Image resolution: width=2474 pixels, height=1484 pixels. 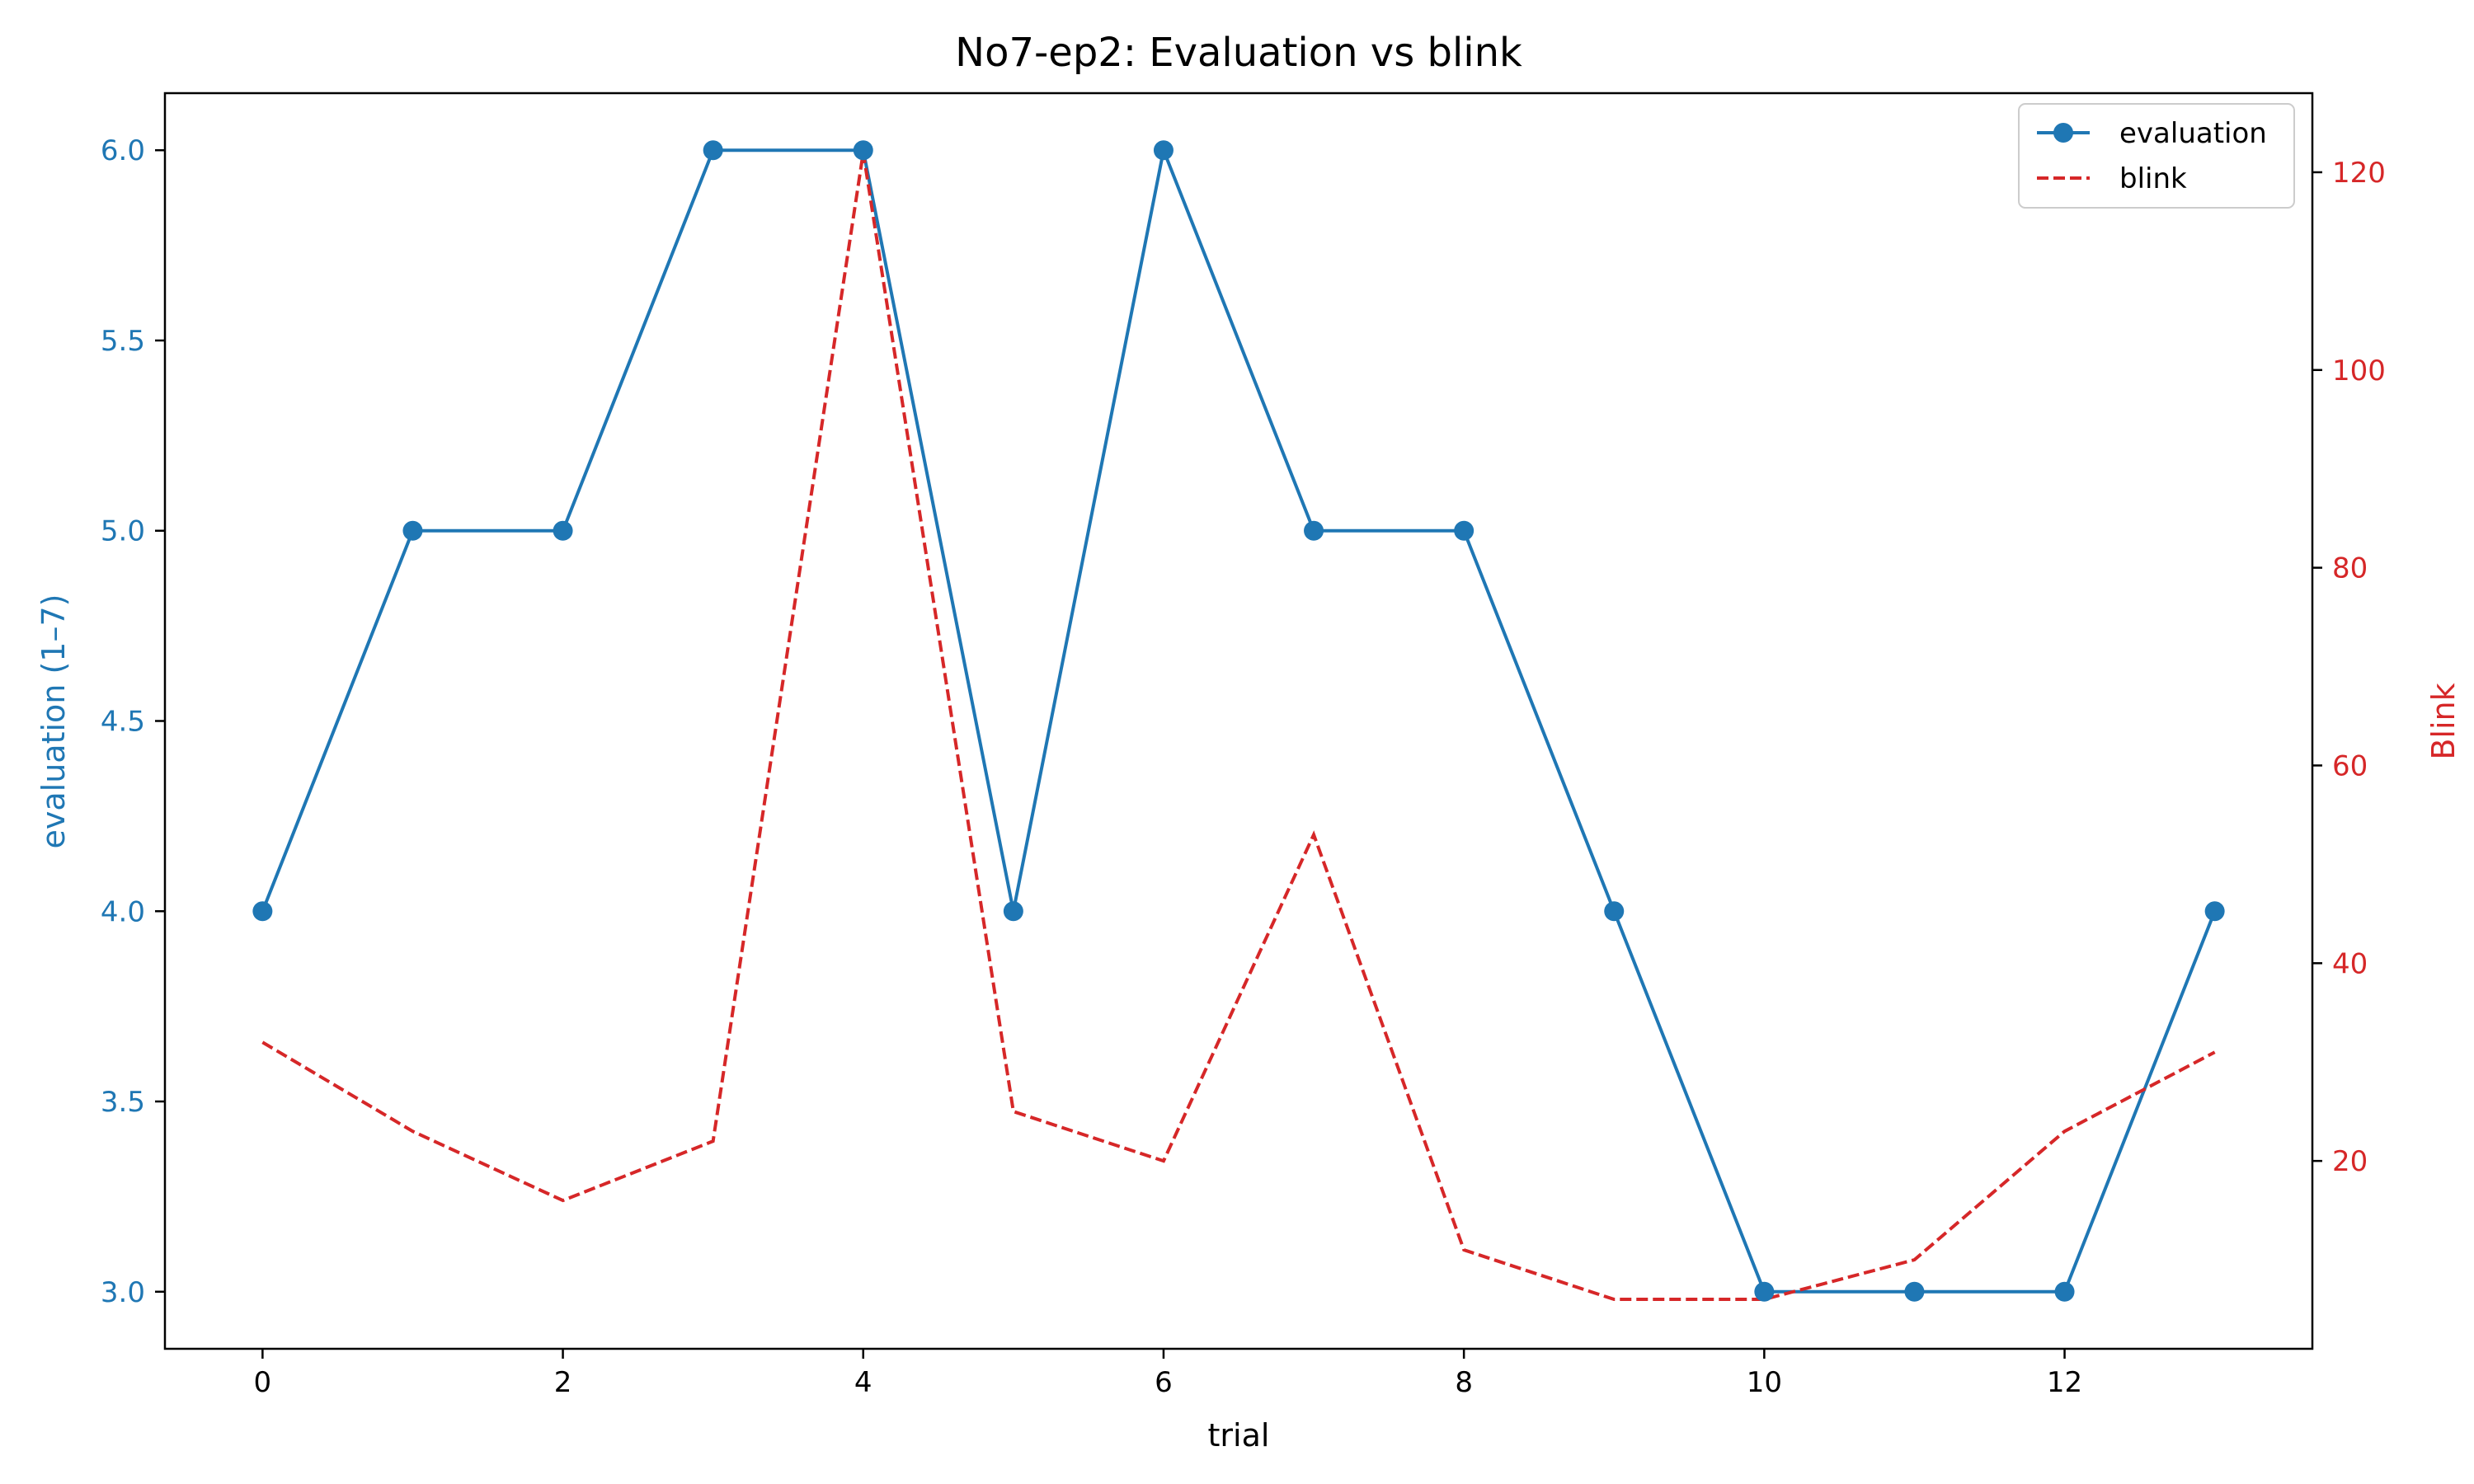 I want to click on legend-frame, so click(x=2156, y=156).